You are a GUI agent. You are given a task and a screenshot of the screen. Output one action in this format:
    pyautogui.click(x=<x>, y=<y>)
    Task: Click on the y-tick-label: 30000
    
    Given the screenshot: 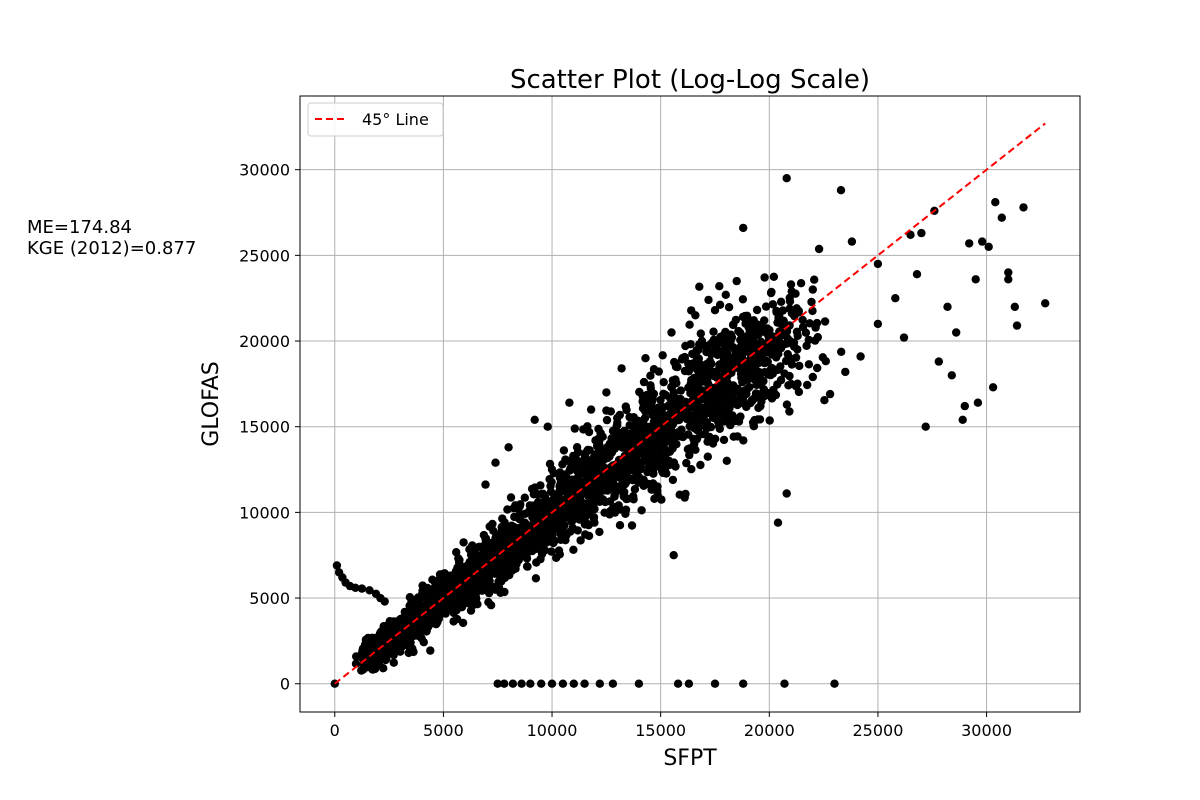 What is the action you would take?
    pyautogui.click(x=264, y=170)
    